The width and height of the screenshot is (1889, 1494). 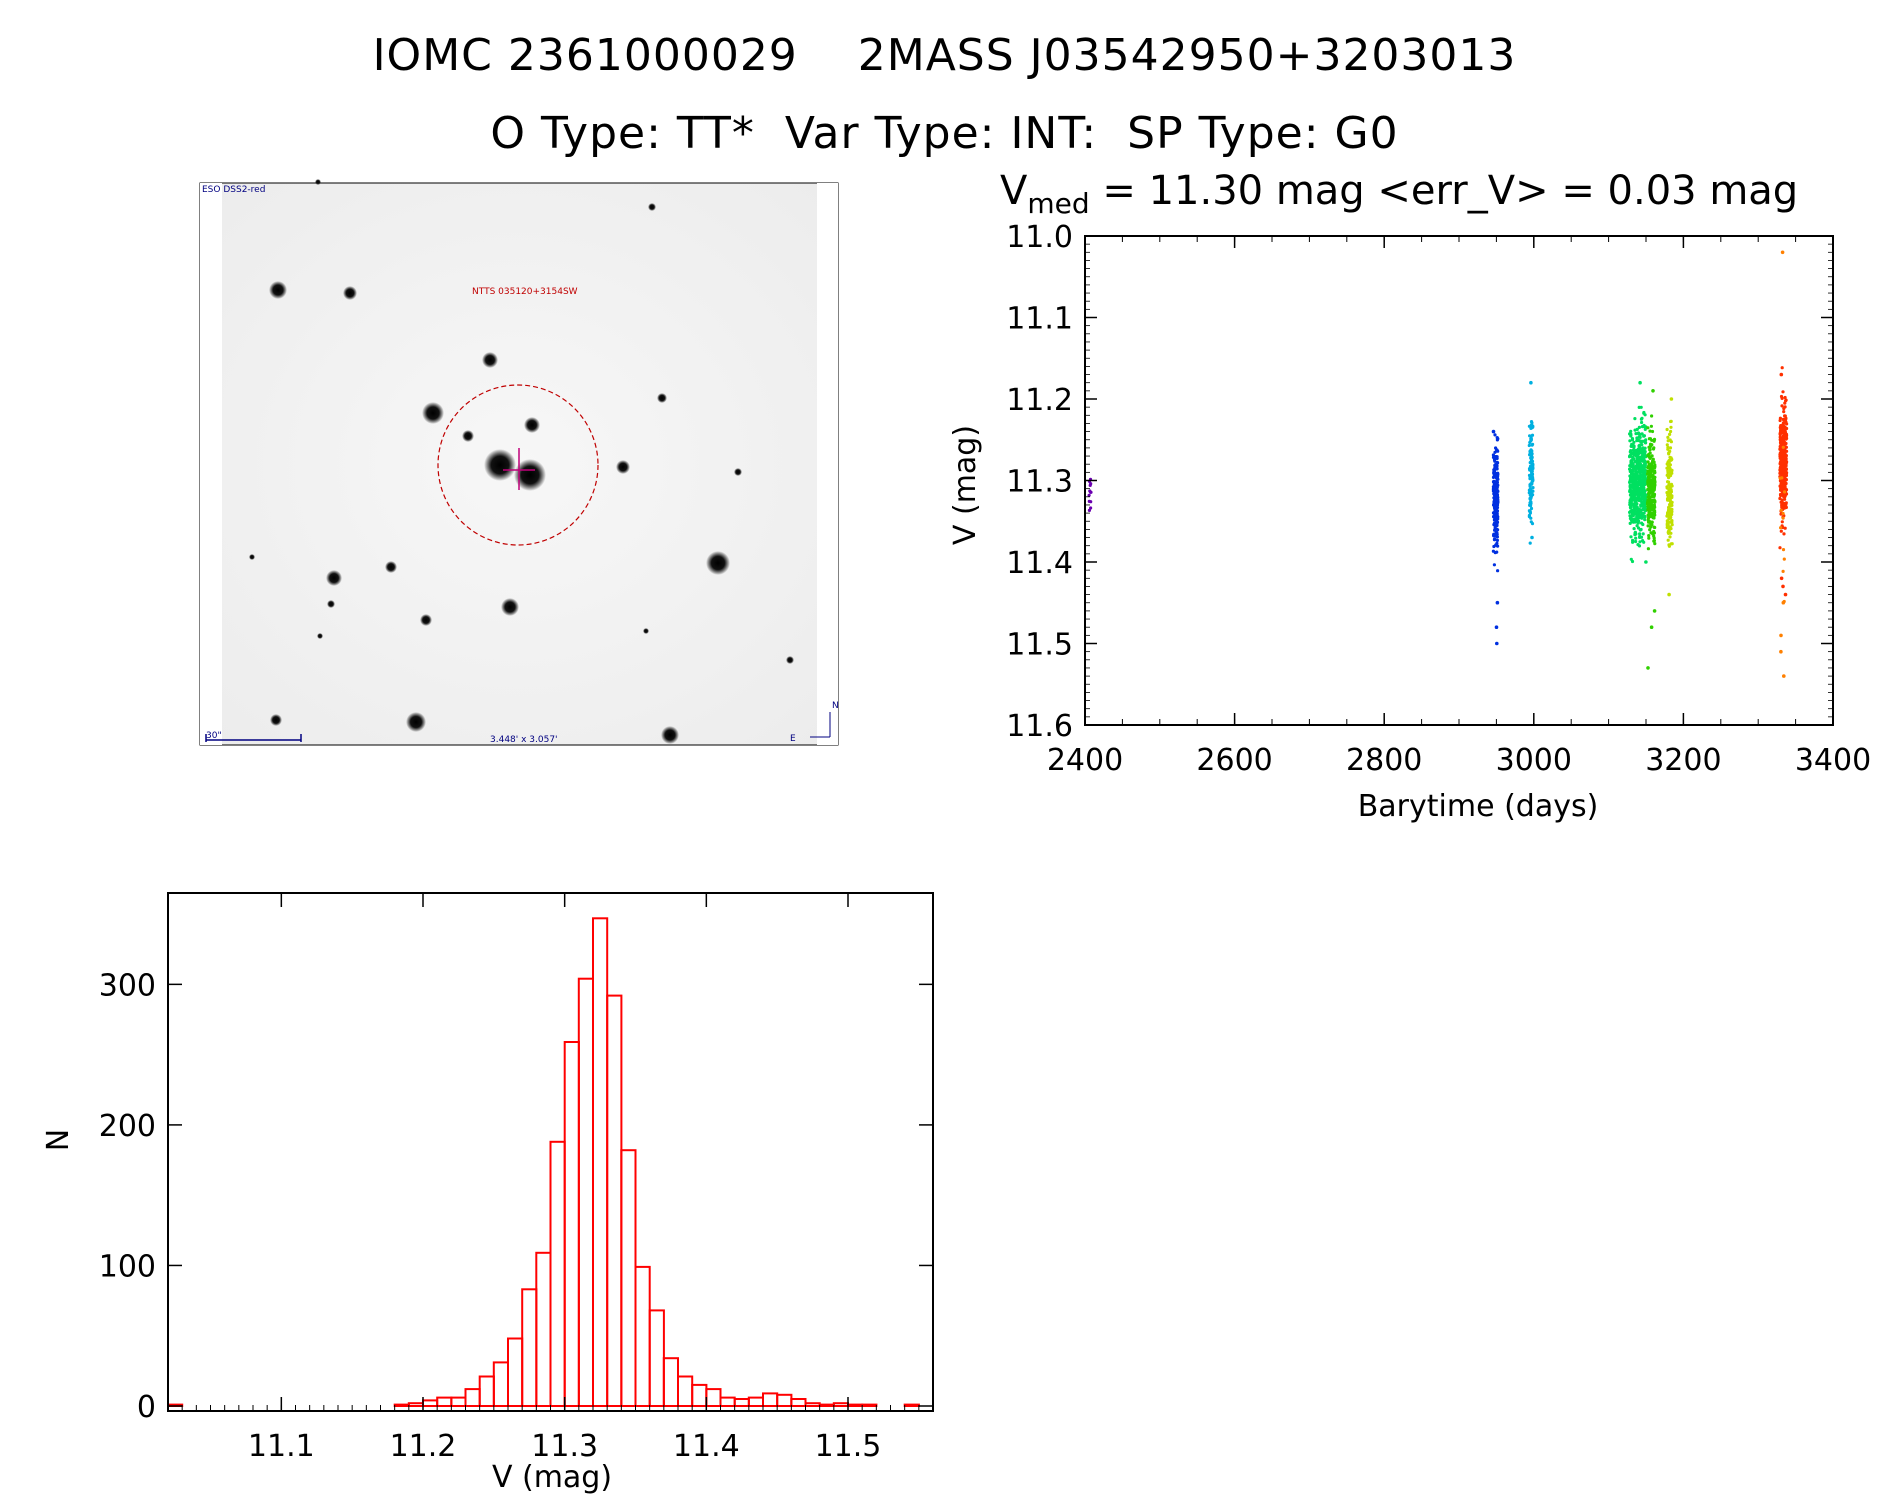 I want to click on survey-label: ESO DSS2-red, so click(x=233, y=190).